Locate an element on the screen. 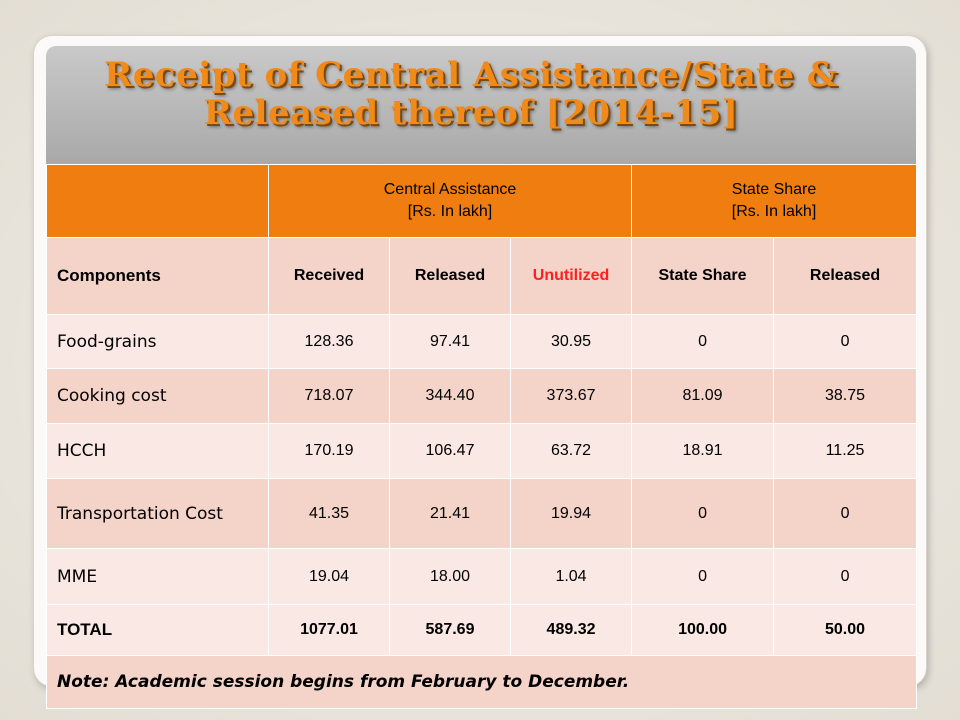 The height and width of the screenshot is (720, 960). cell-released: 21.41 is located at coordinates (450, 513).